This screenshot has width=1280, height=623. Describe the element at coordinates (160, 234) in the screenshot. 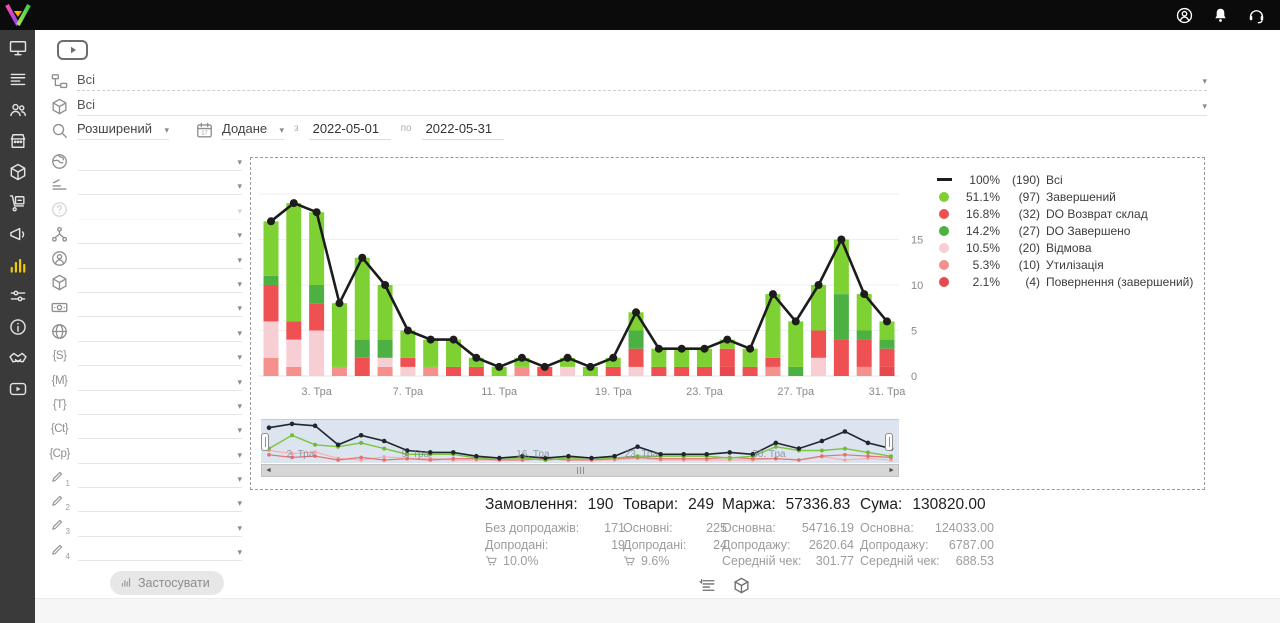

I see `filter-select-4: ▾` at that location.